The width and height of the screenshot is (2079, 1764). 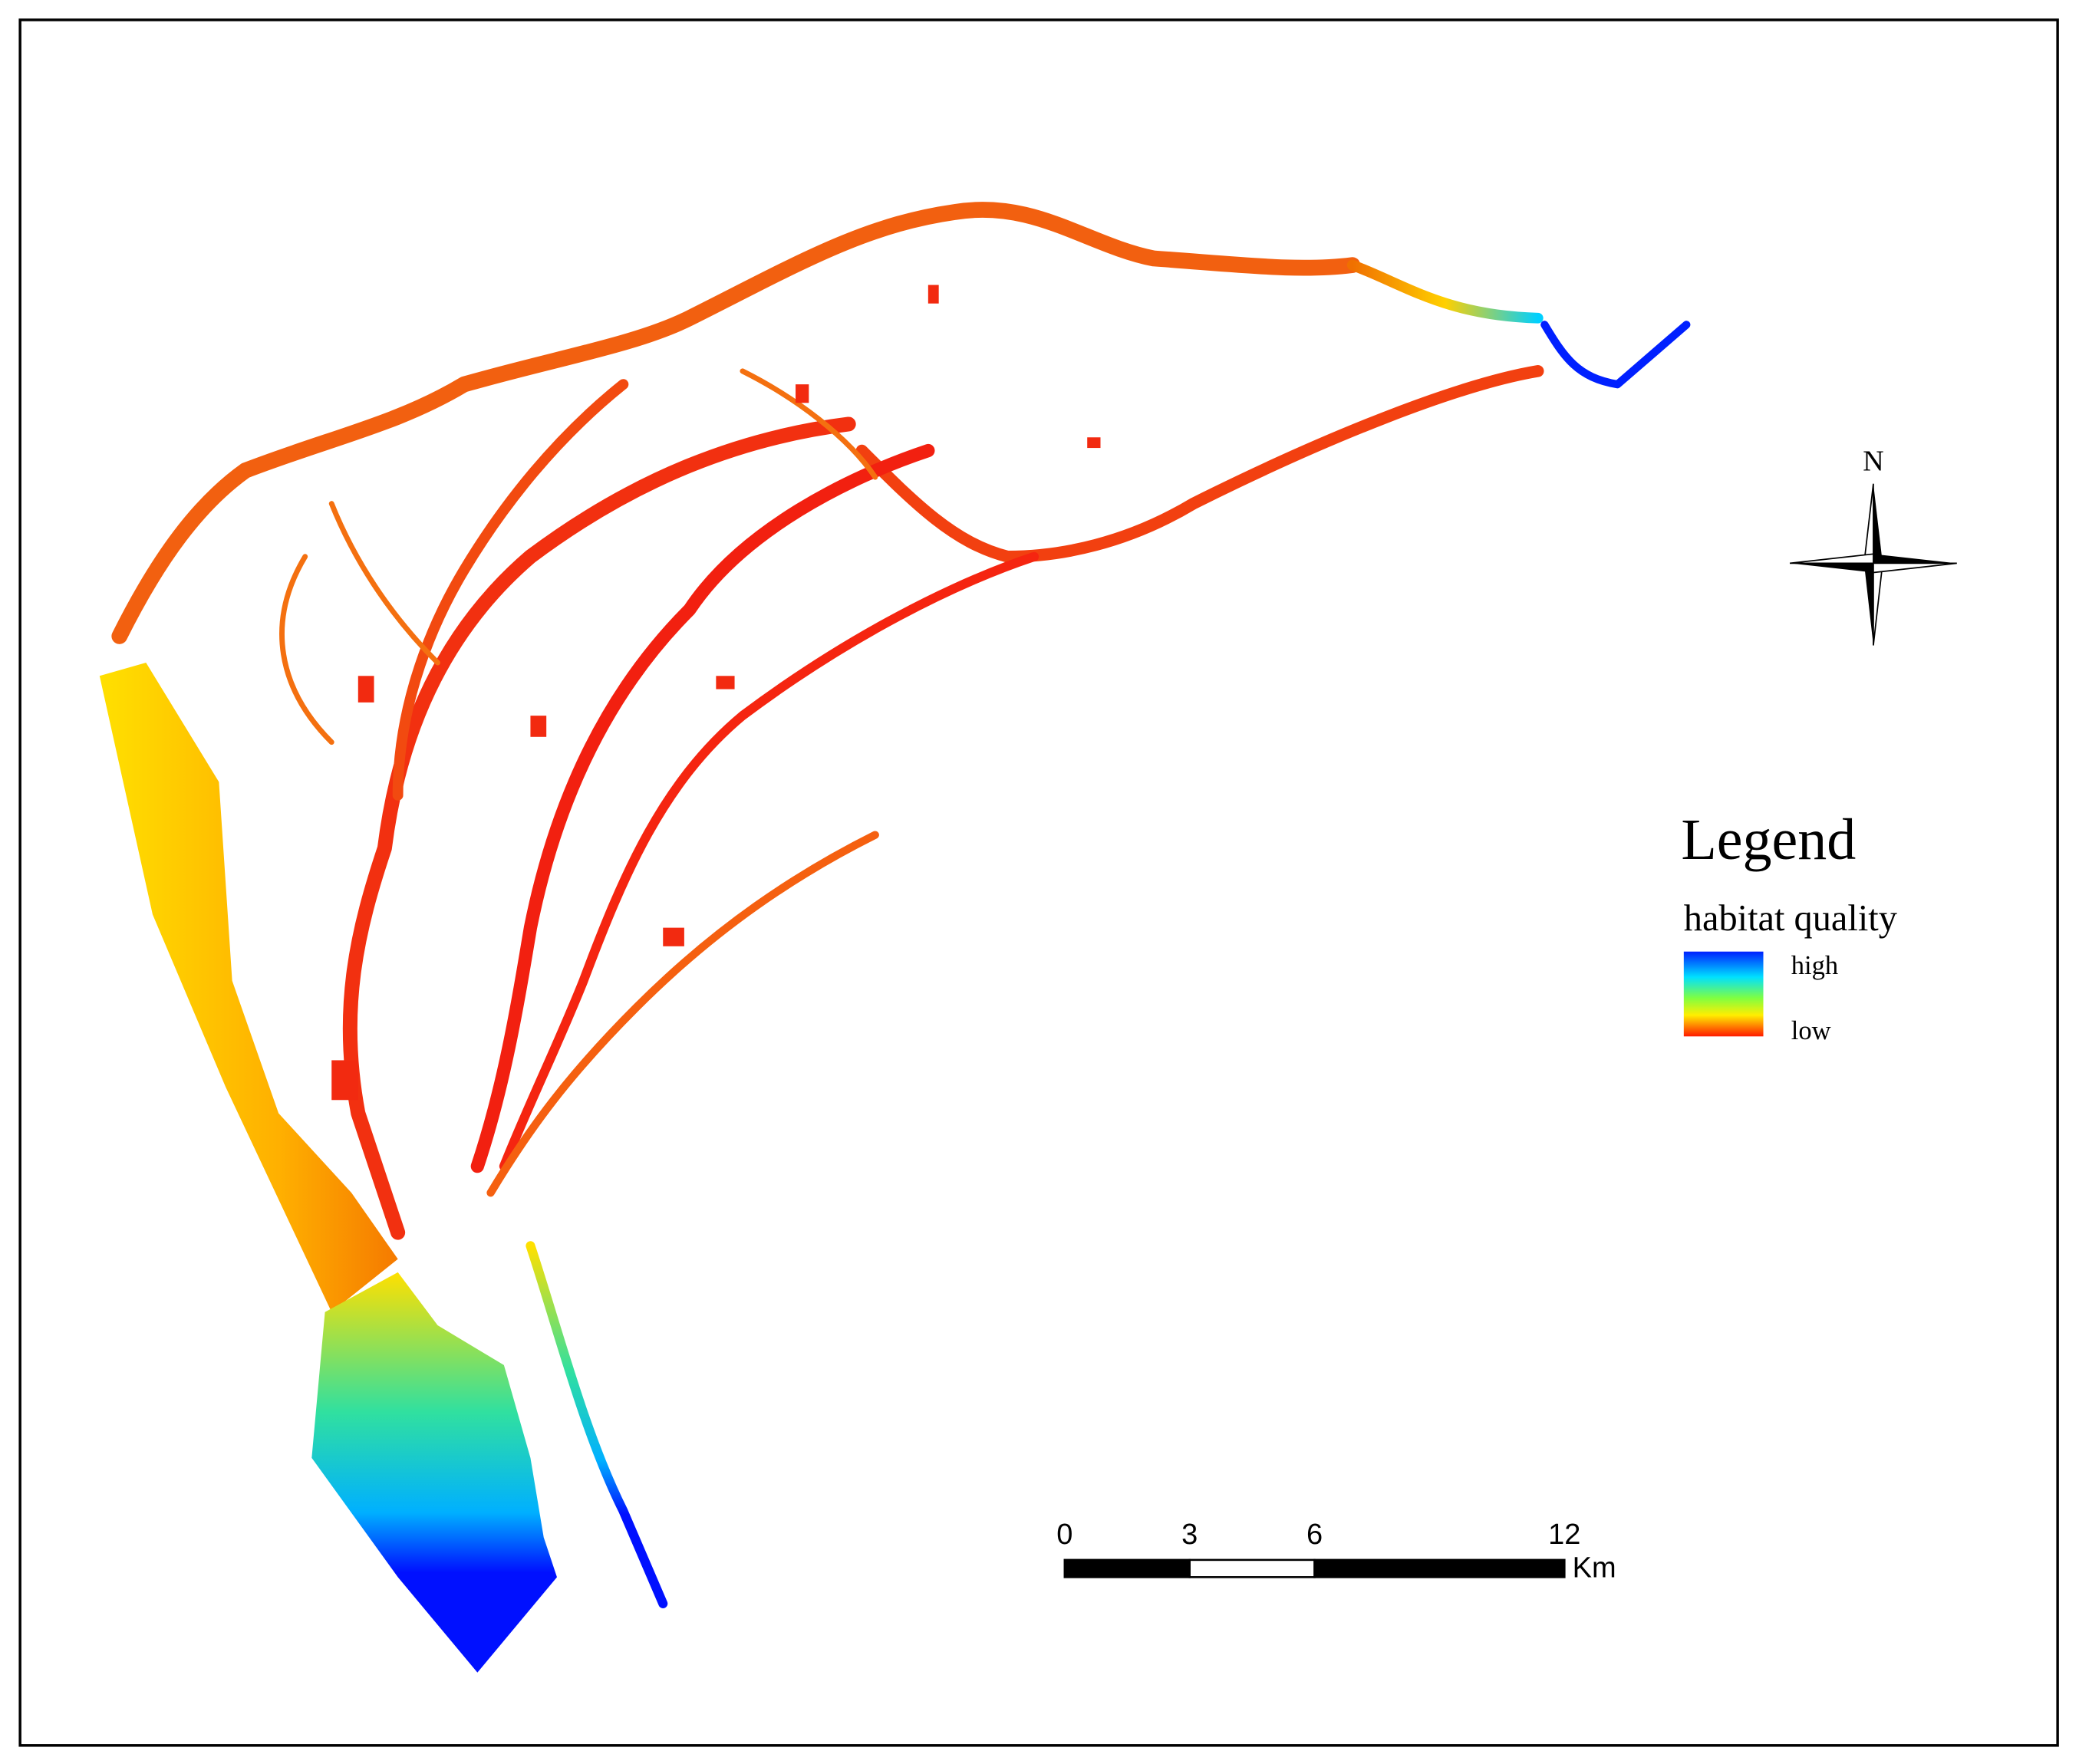 What do you see at coordinates (1064, 1535) in the screenshot?
I see `scale-label: 0` at bounding box center [1064, 1535].